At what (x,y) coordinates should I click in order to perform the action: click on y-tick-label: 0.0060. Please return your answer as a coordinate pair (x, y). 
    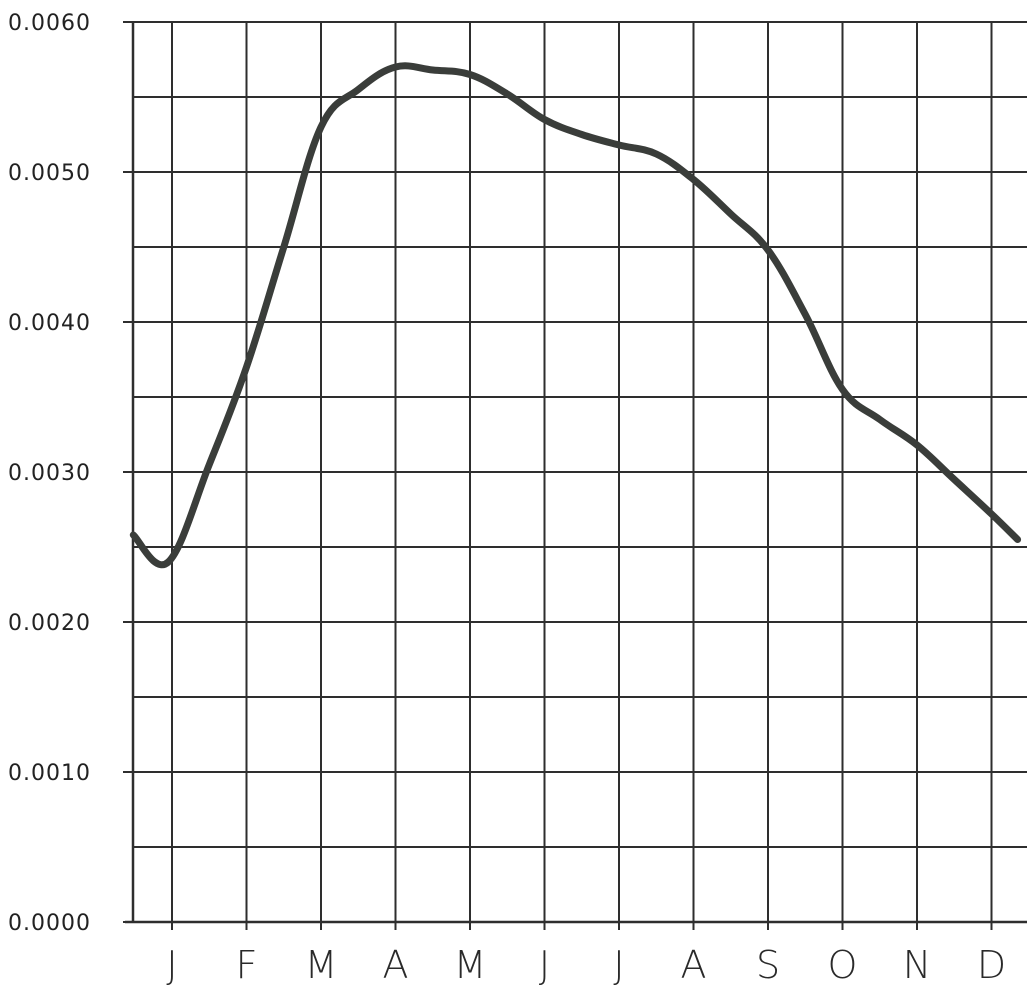
    Looking at the image, I should click on (49, 23).